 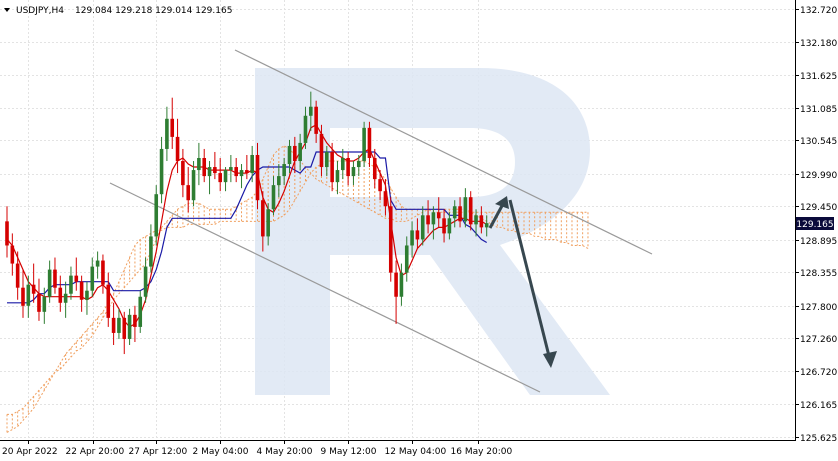 I want to click on time-tick-label: 27 Apr 12:00, so click(x=158, y=452).